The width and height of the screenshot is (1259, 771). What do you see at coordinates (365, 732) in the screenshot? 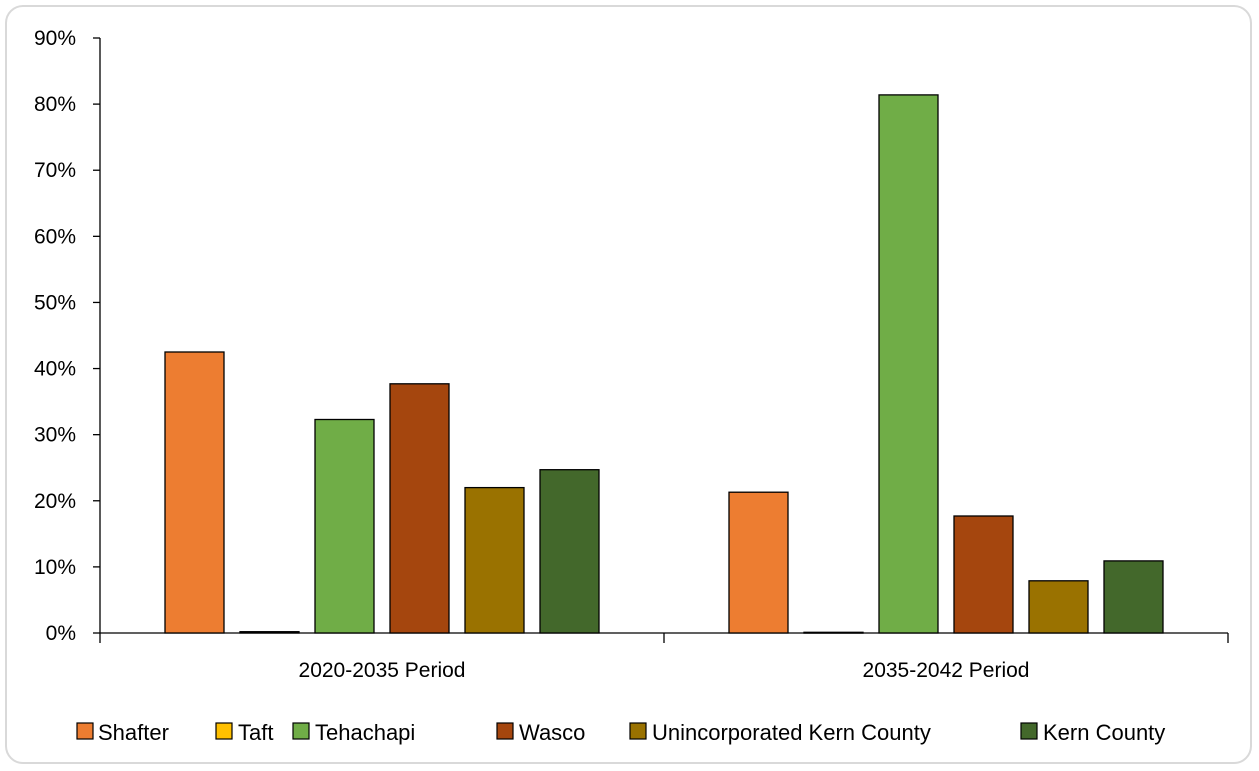
I see `legend-label: Tehachapi` at bounding box center [365, 732].